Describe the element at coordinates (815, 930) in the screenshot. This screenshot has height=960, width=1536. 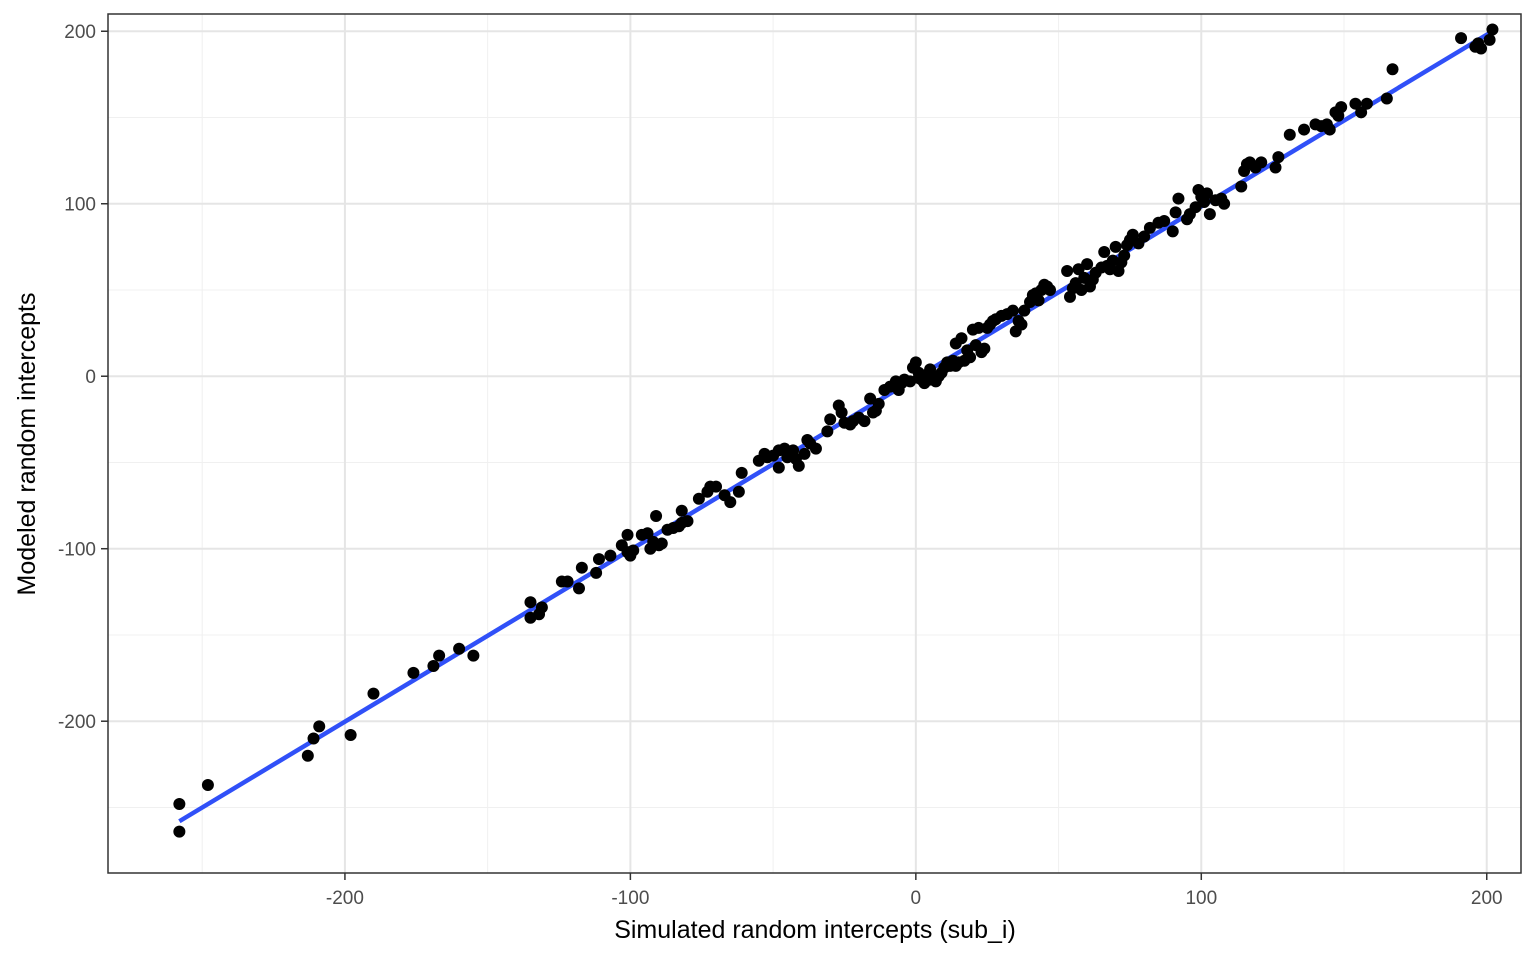
I see `x-axis-title: Simulated random intercepts (sub_i)` at that location.